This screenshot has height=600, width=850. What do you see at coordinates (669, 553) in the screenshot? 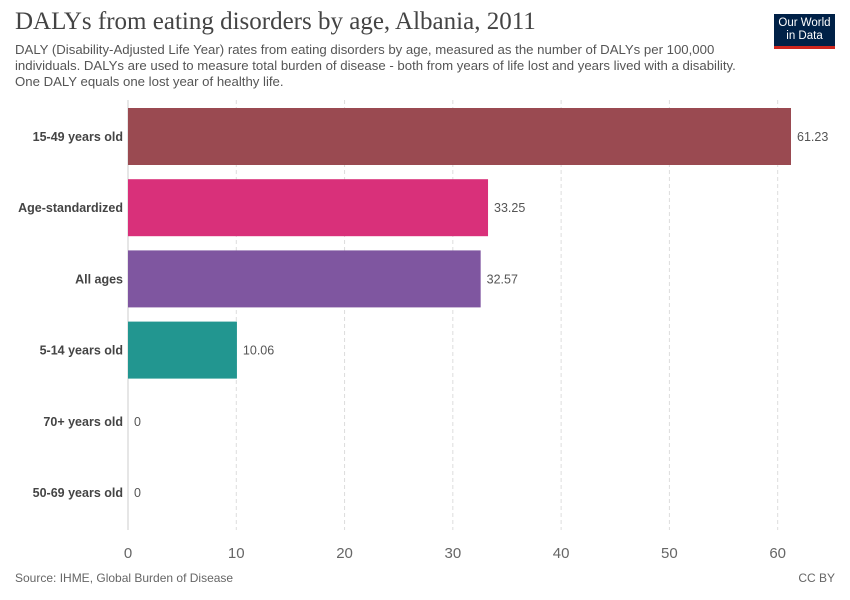
I see `x-tick-label-50: 50` at bounding box center [669, 553].